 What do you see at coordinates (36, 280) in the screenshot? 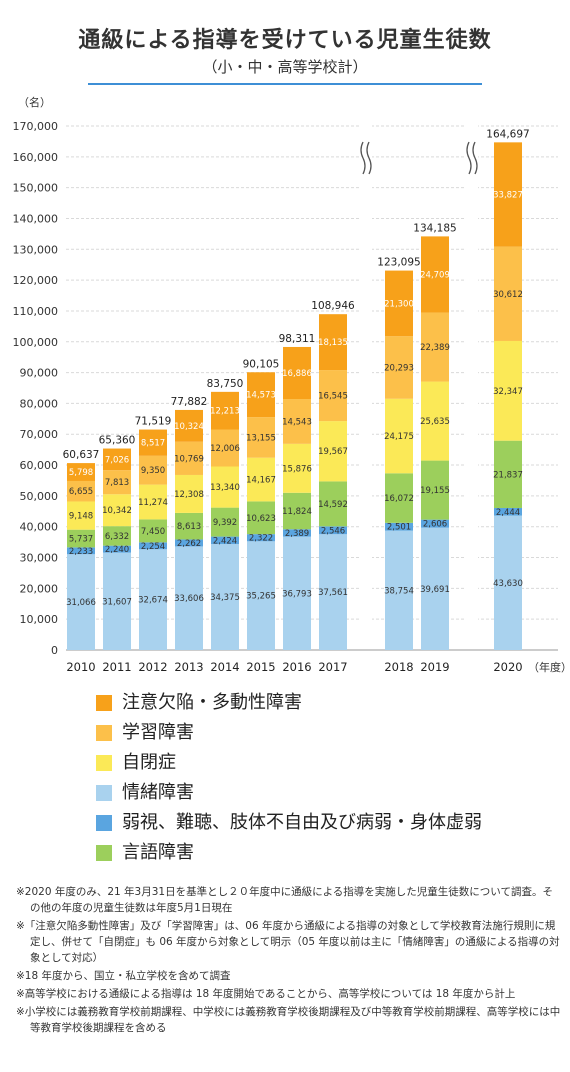
I see `y-tick-label: 120,000` at bounding box center [36, 280].